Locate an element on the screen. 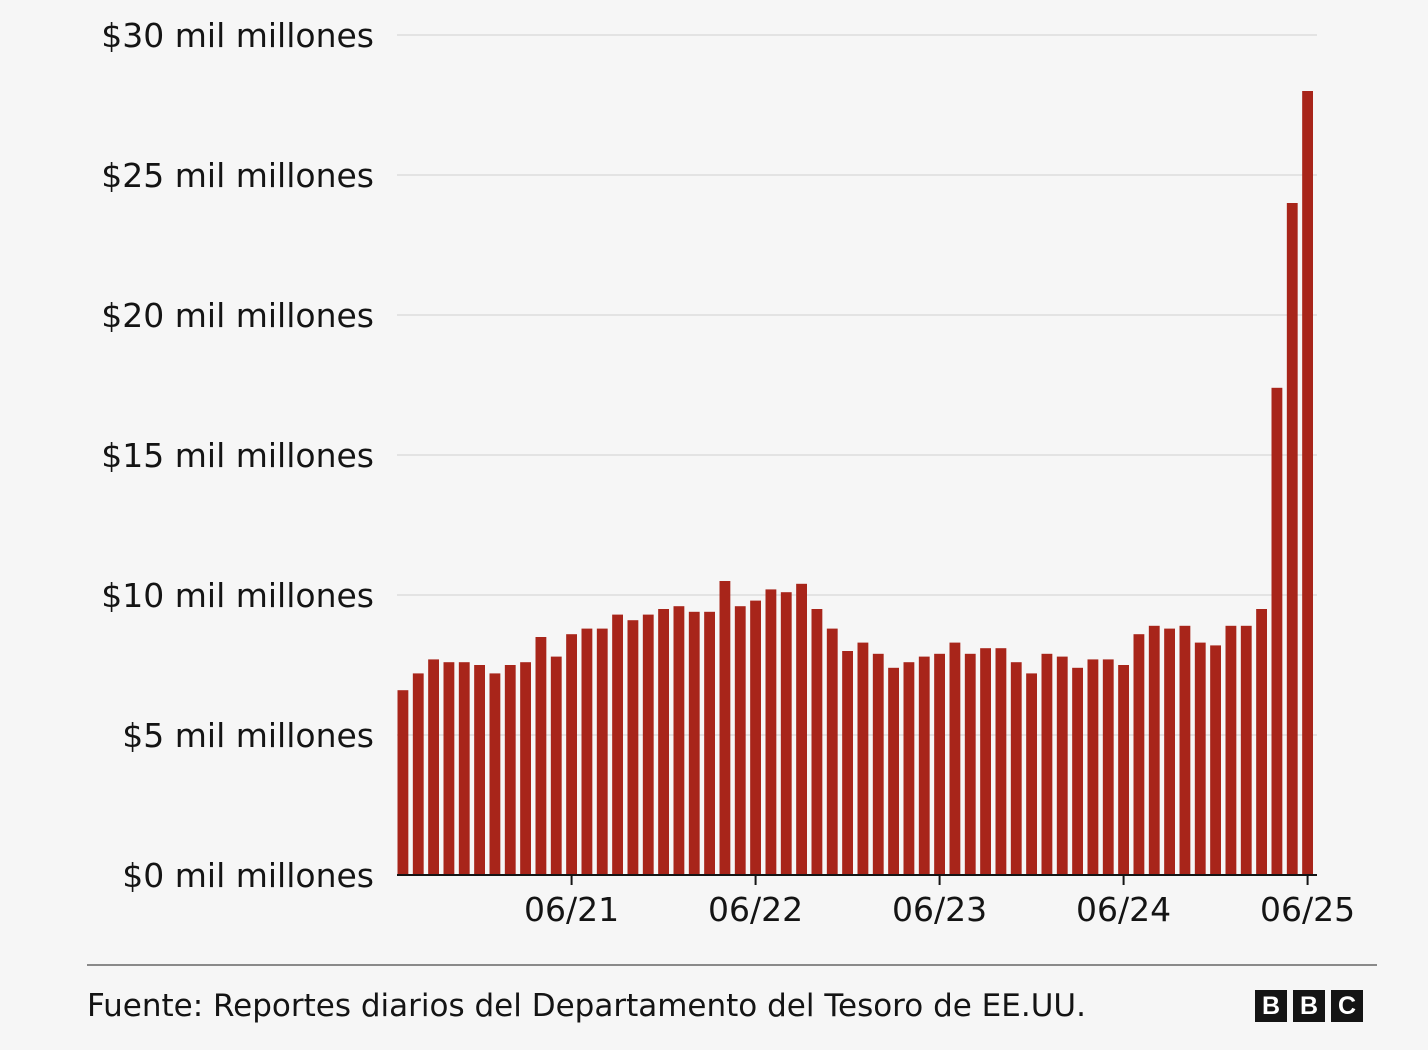  x-tick-label: 06/21 is located at coordinates (571, 909).